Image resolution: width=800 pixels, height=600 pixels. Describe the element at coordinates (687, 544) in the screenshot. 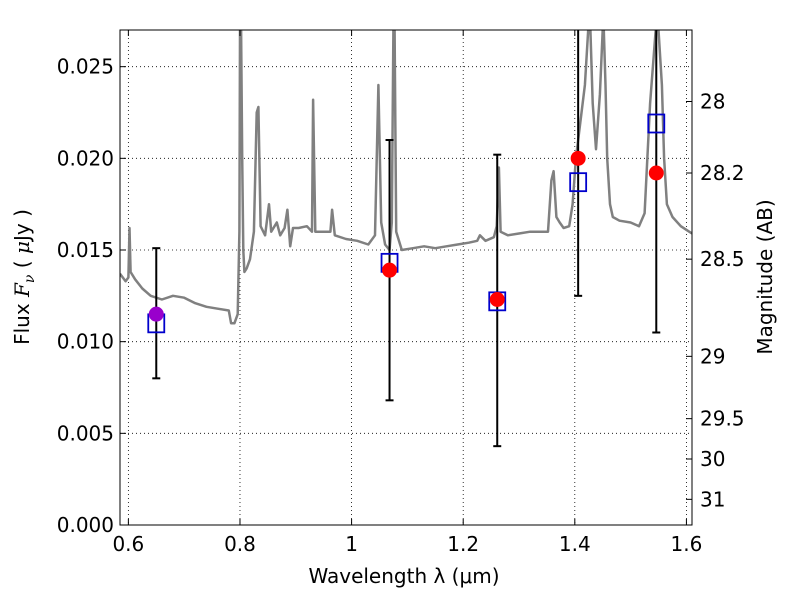

I see `x-tick-label: 1.6` at that location.